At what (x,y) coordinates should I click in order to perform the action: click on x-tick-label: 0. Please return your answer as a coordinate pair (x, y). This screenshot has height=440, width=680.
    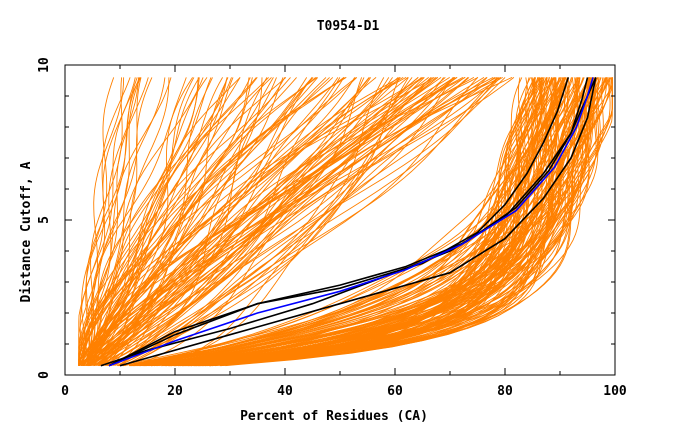
    Looking at the image, I should click on (65, 391).